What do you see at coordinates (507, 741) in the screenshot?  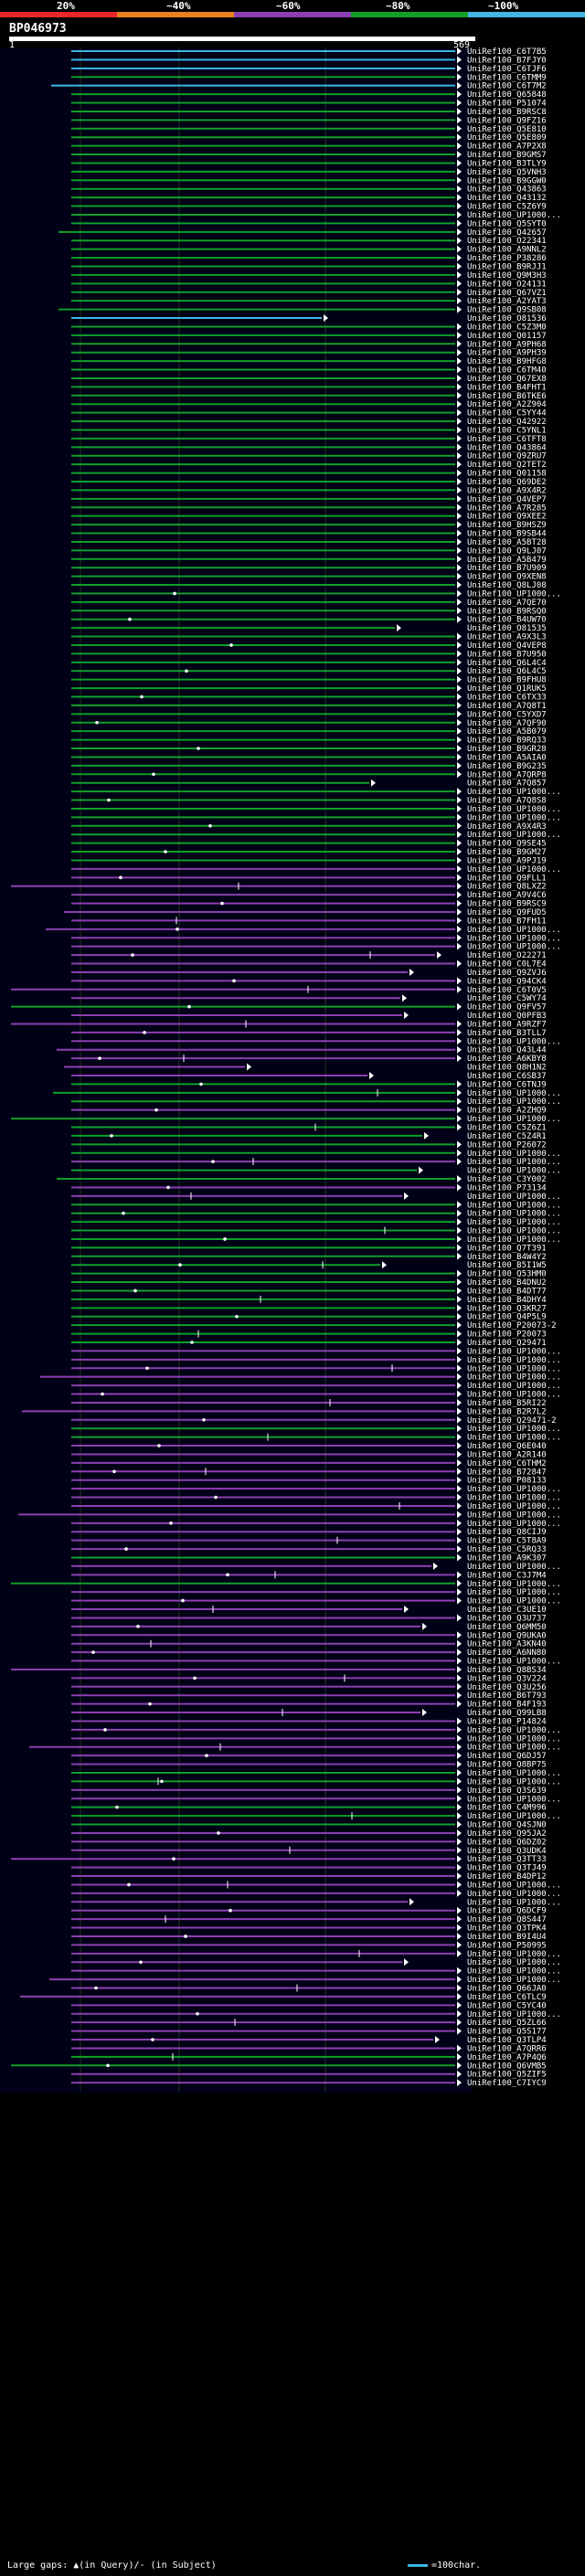 I see `hit-label: UniRef100_B9RQ33` at bounding box center [507, 741].